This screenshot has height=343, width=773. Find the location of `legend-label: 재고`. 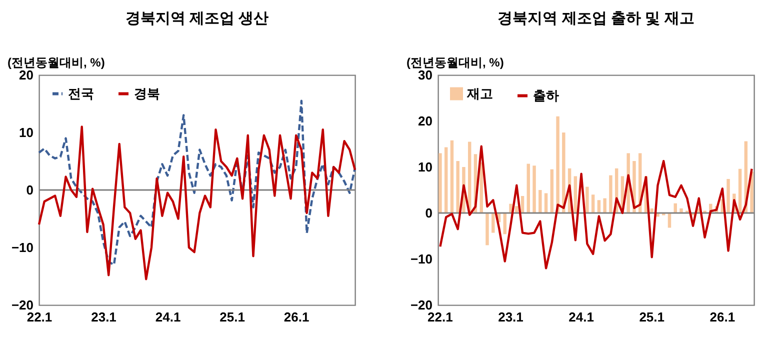

legend-label: 재고 is located at coordinates (479, 93).